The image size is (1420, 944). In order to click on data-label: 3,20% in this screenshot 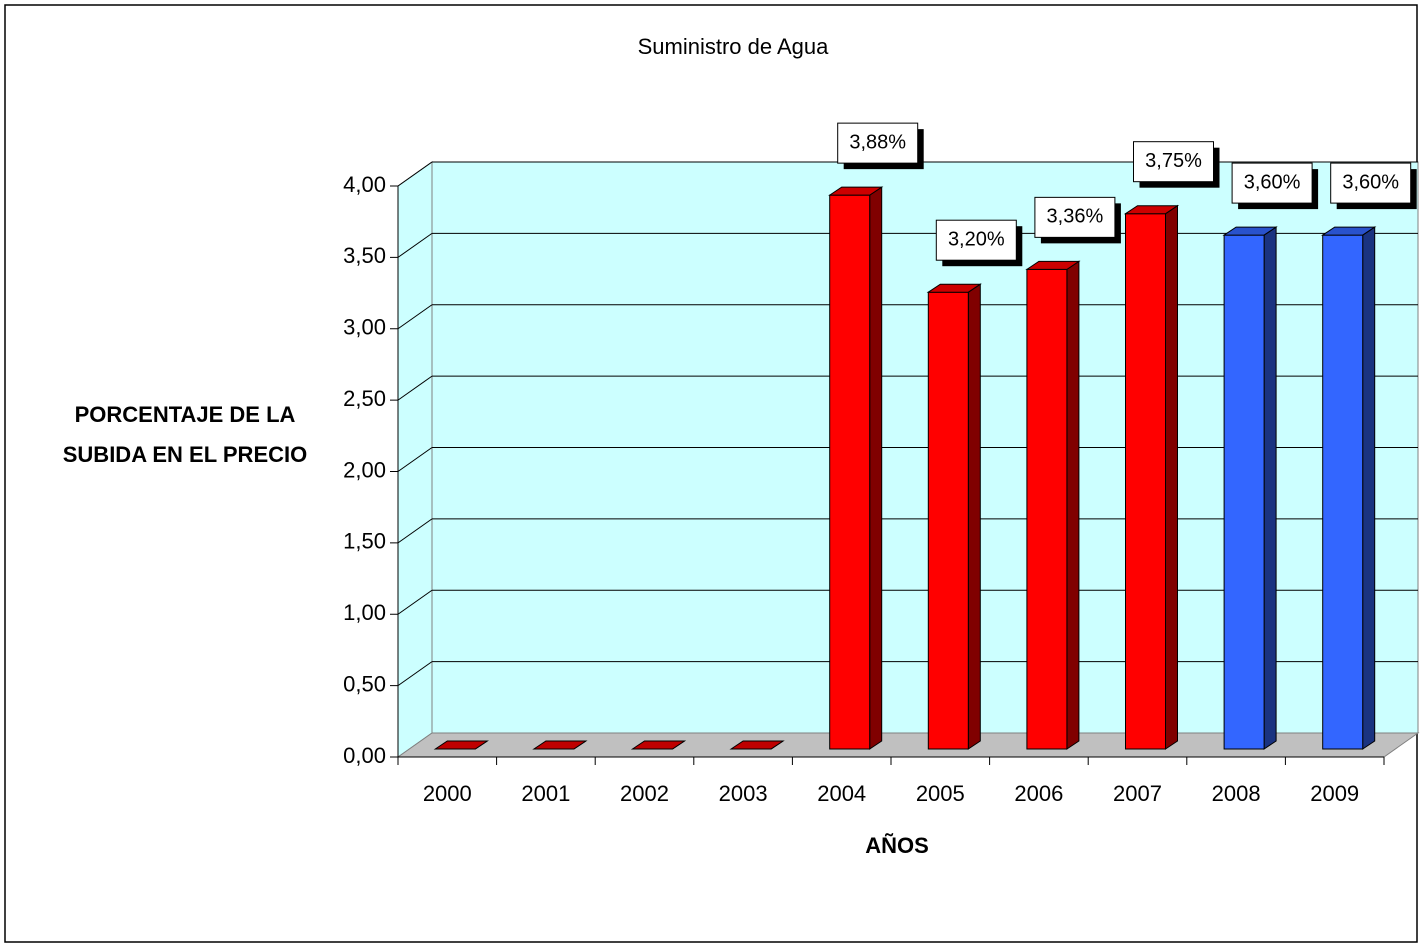, I will do `click(976, 239)`.